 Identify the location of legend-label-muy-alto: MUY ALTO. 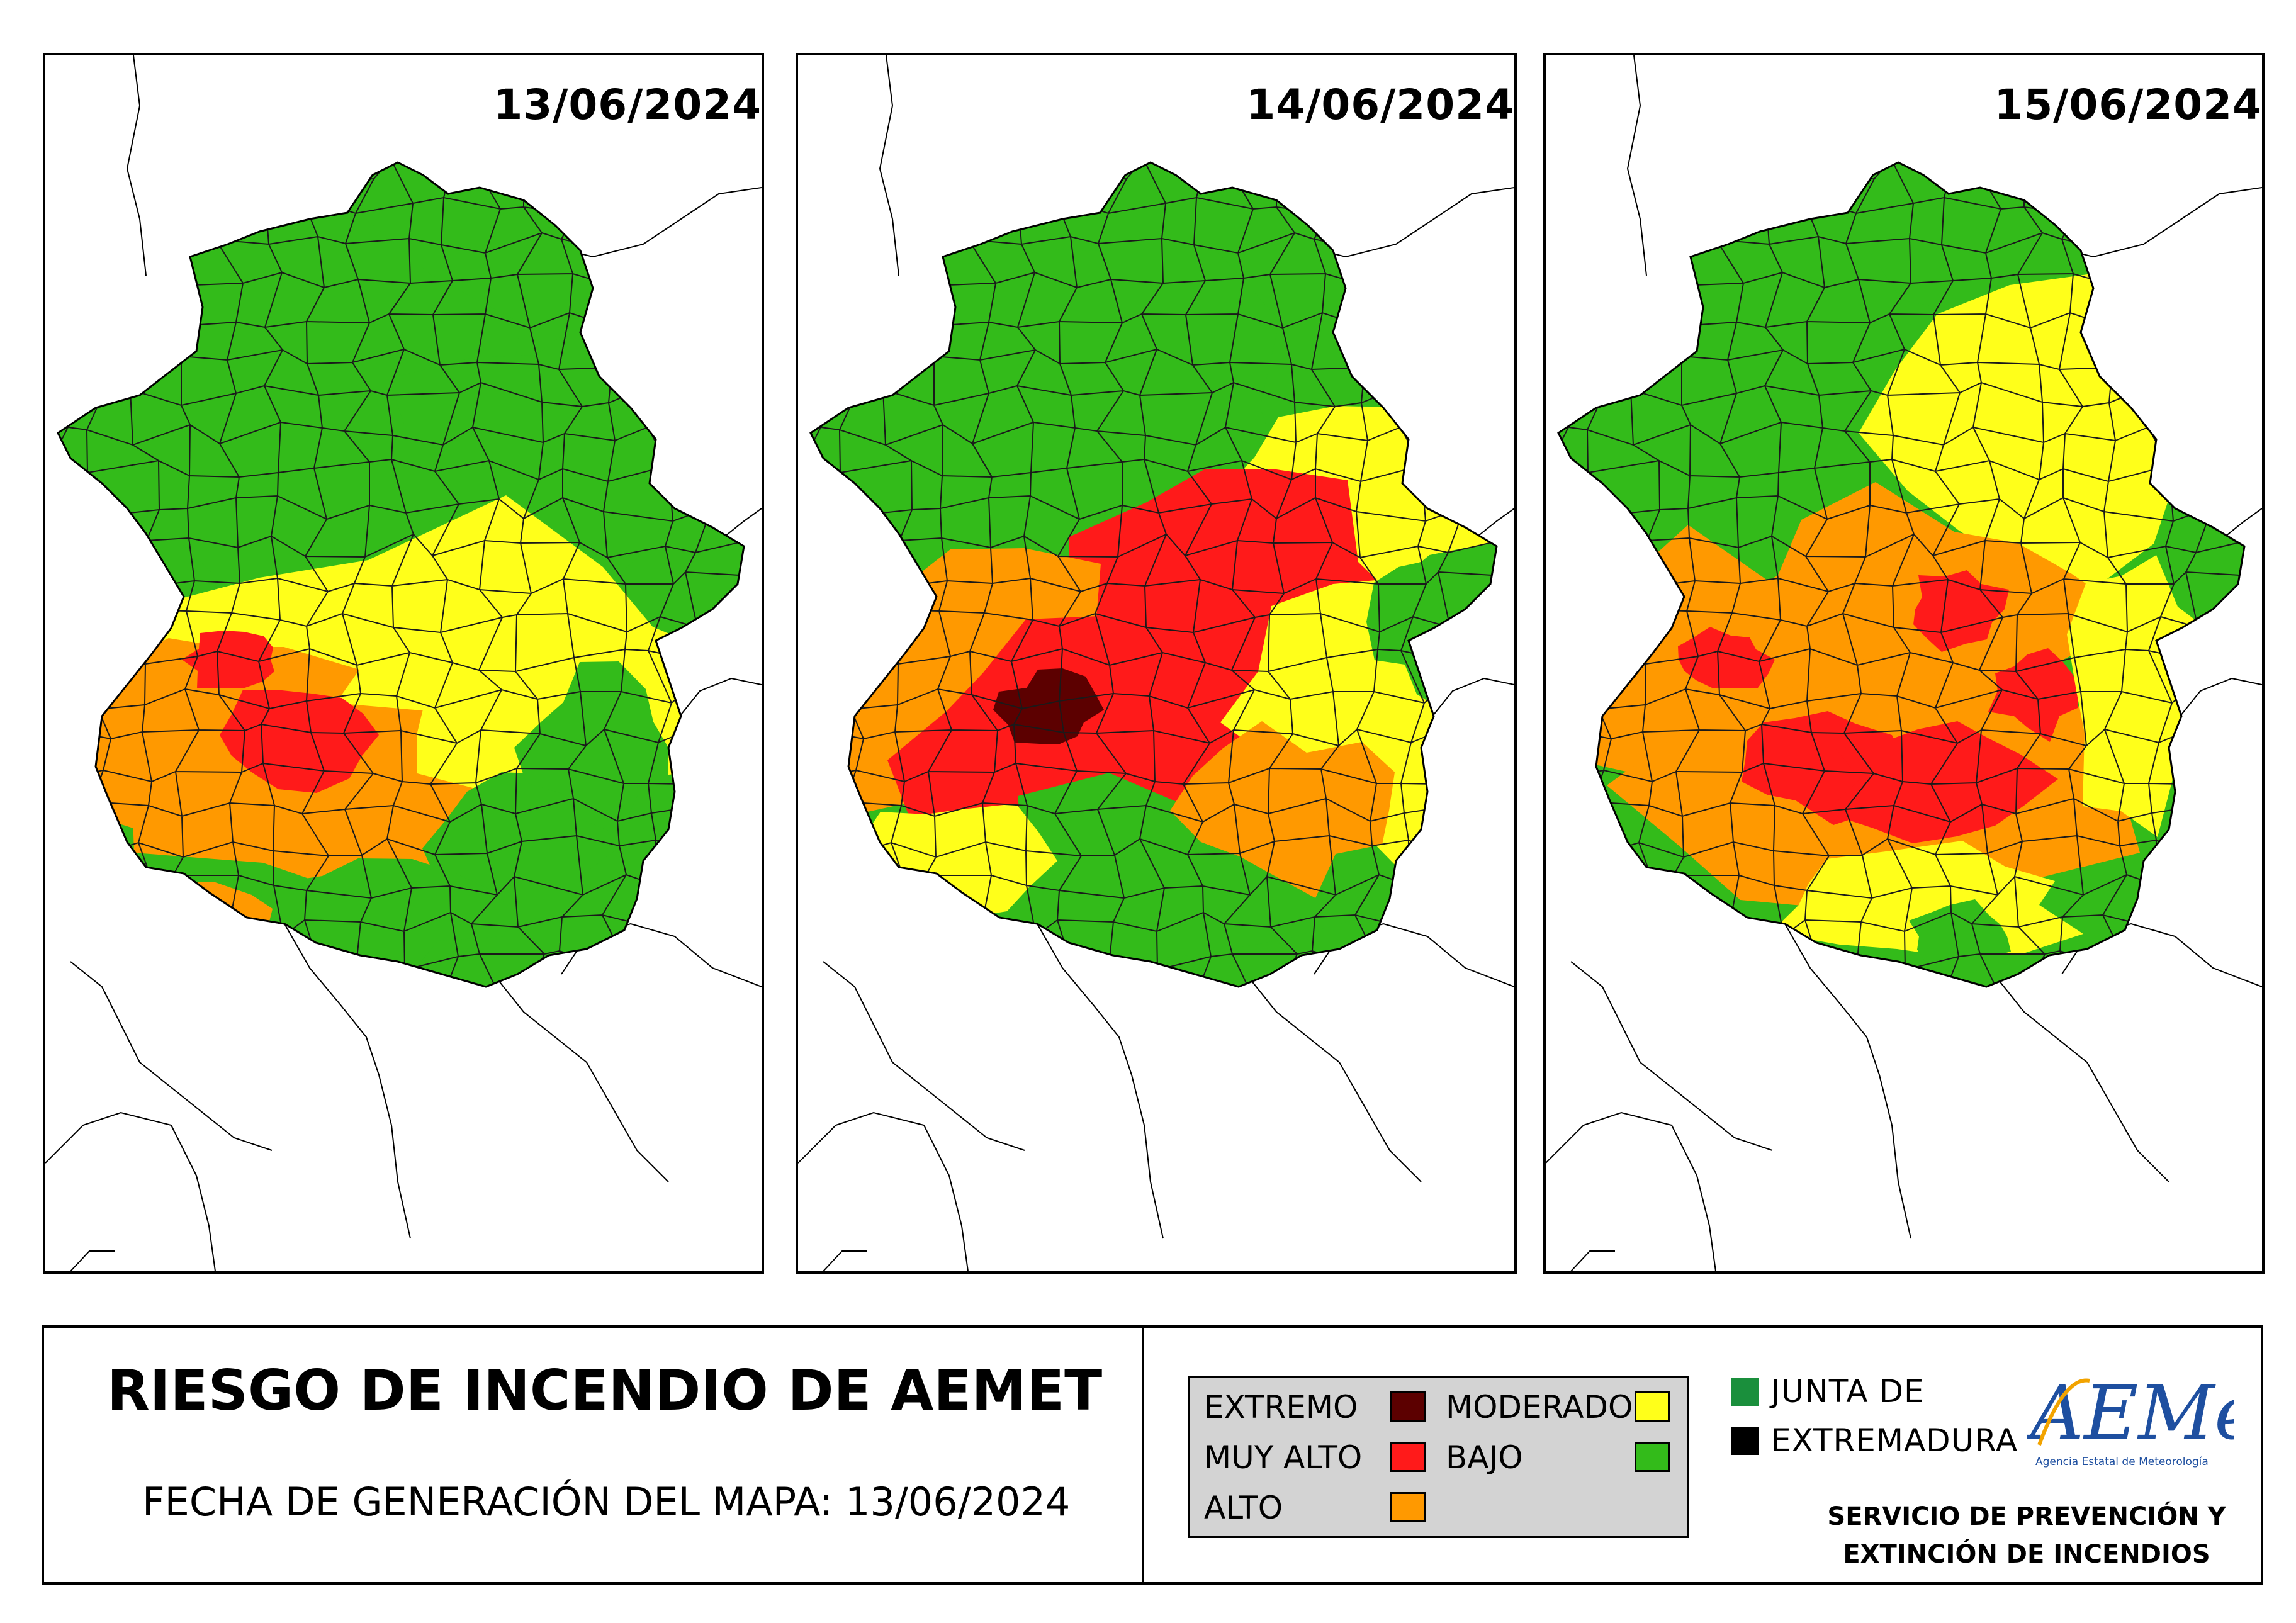
(1283, 1457).